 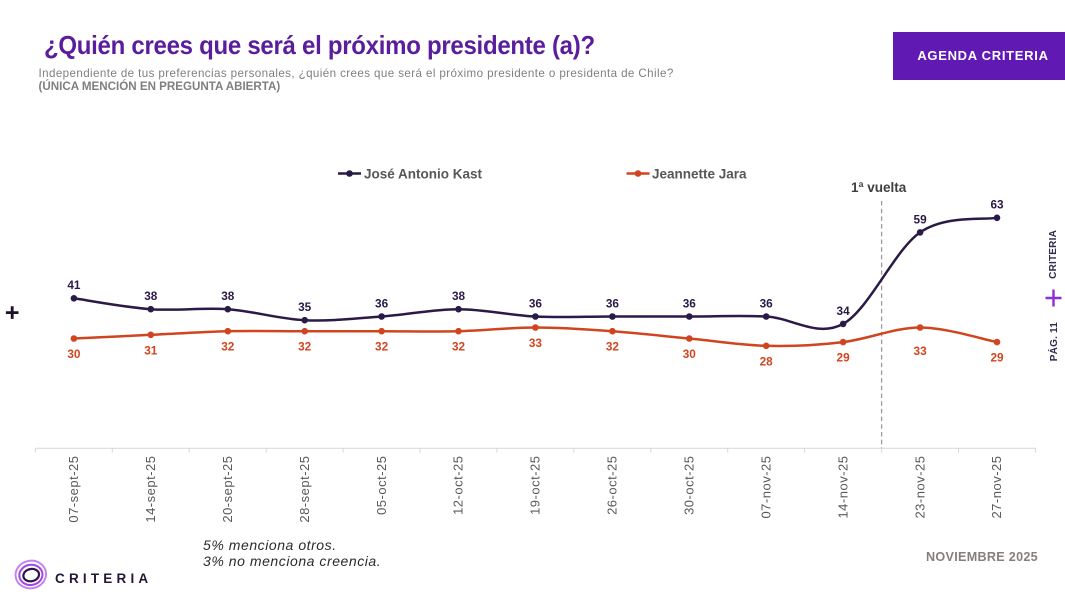 I want to click on svg-text: 12-oct-25, so click(x=458, y=485).